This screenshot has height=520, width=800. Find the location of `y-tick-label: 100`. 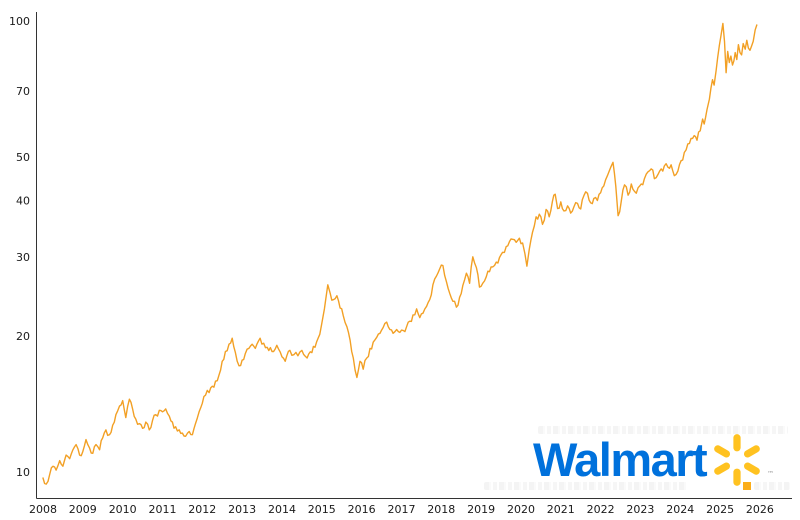

y-tick-label: 100 is located at coordinates (19, 21).